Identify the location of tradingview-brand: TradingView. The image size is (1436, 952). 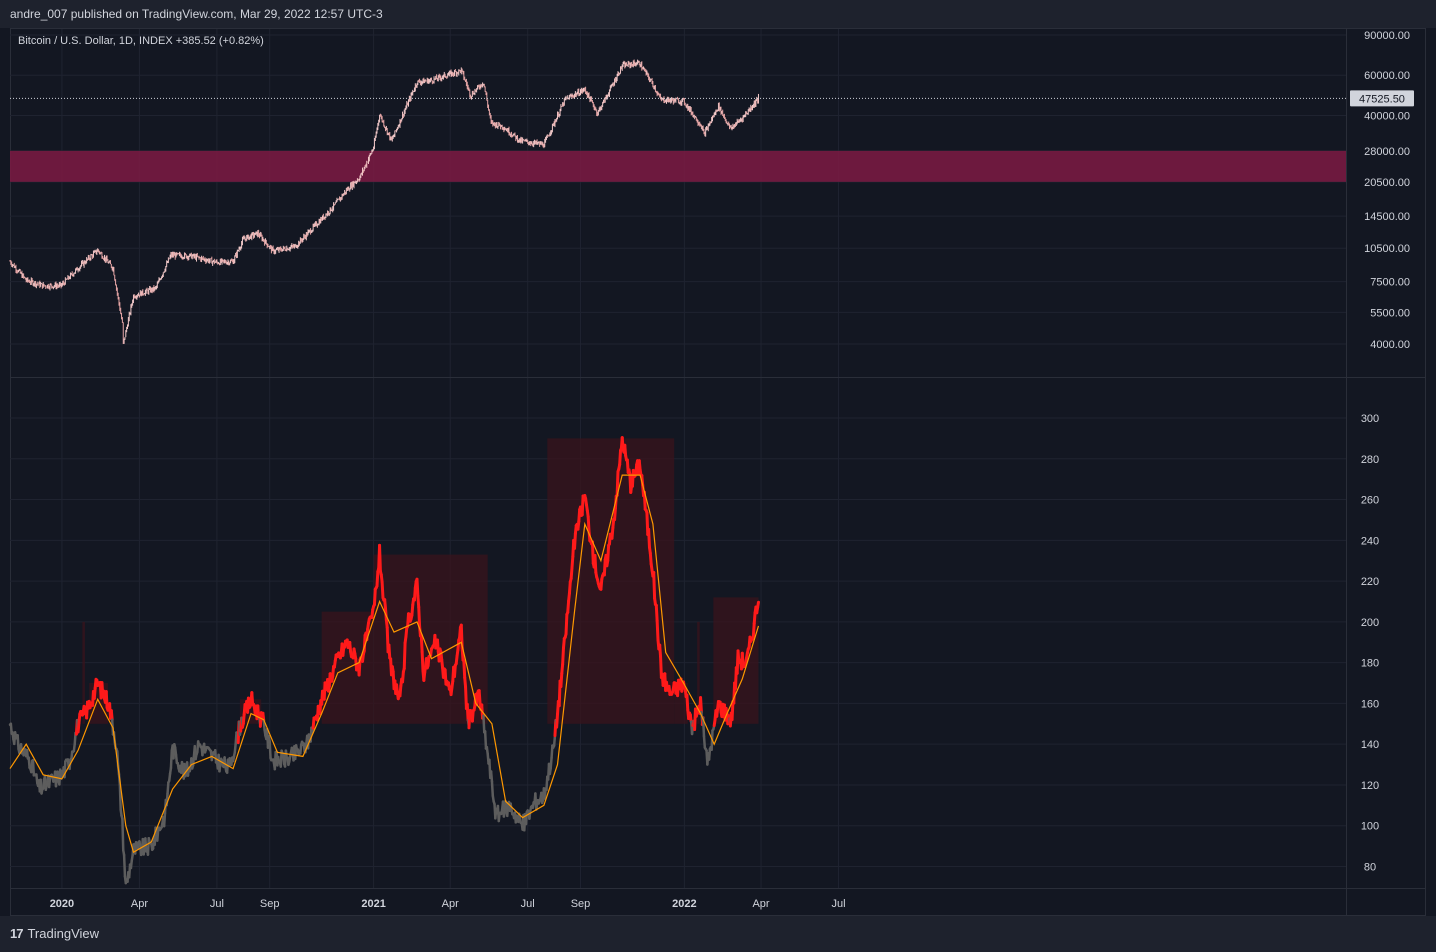
(63, 933).